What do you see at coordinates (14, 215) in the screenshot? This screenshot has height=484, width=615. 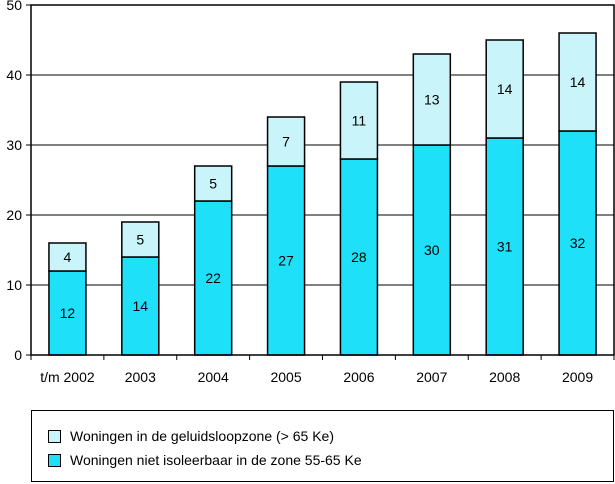 I see `y-tick-label: 20` at bounding box center [14, 215].